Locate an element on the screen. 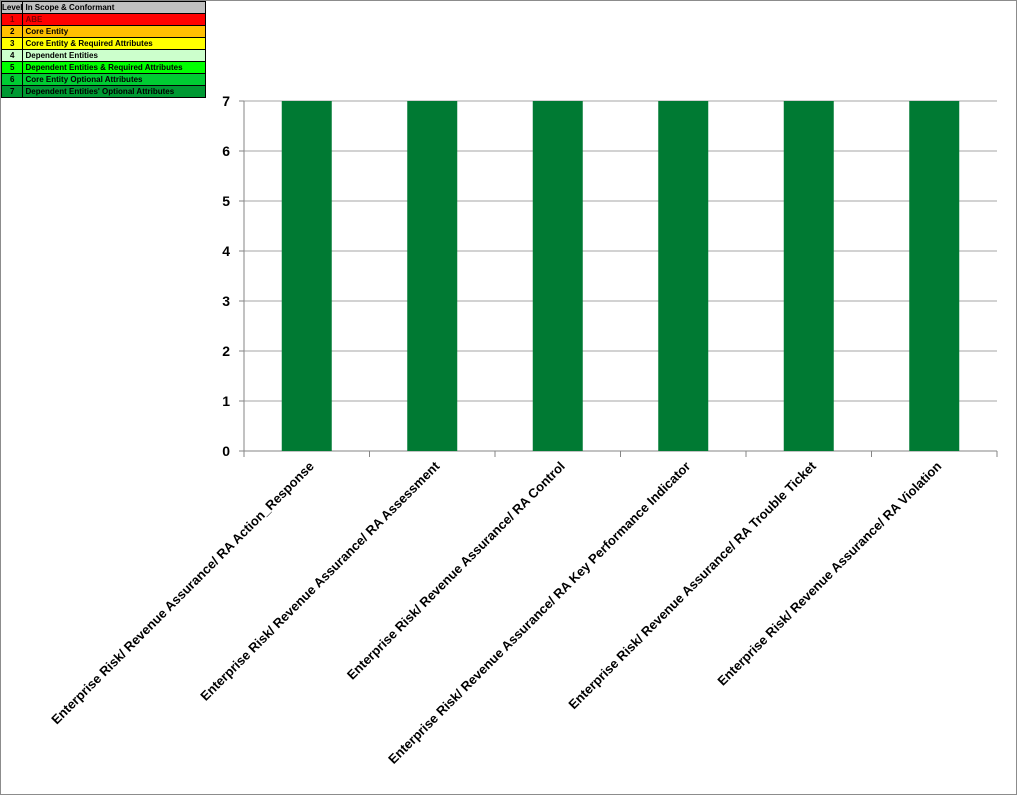 Image resolution: width=1017 pixels, height=795 pixels. legend-row: 3 Core Entity & Required Attributes is located at coordinates (103, 43).